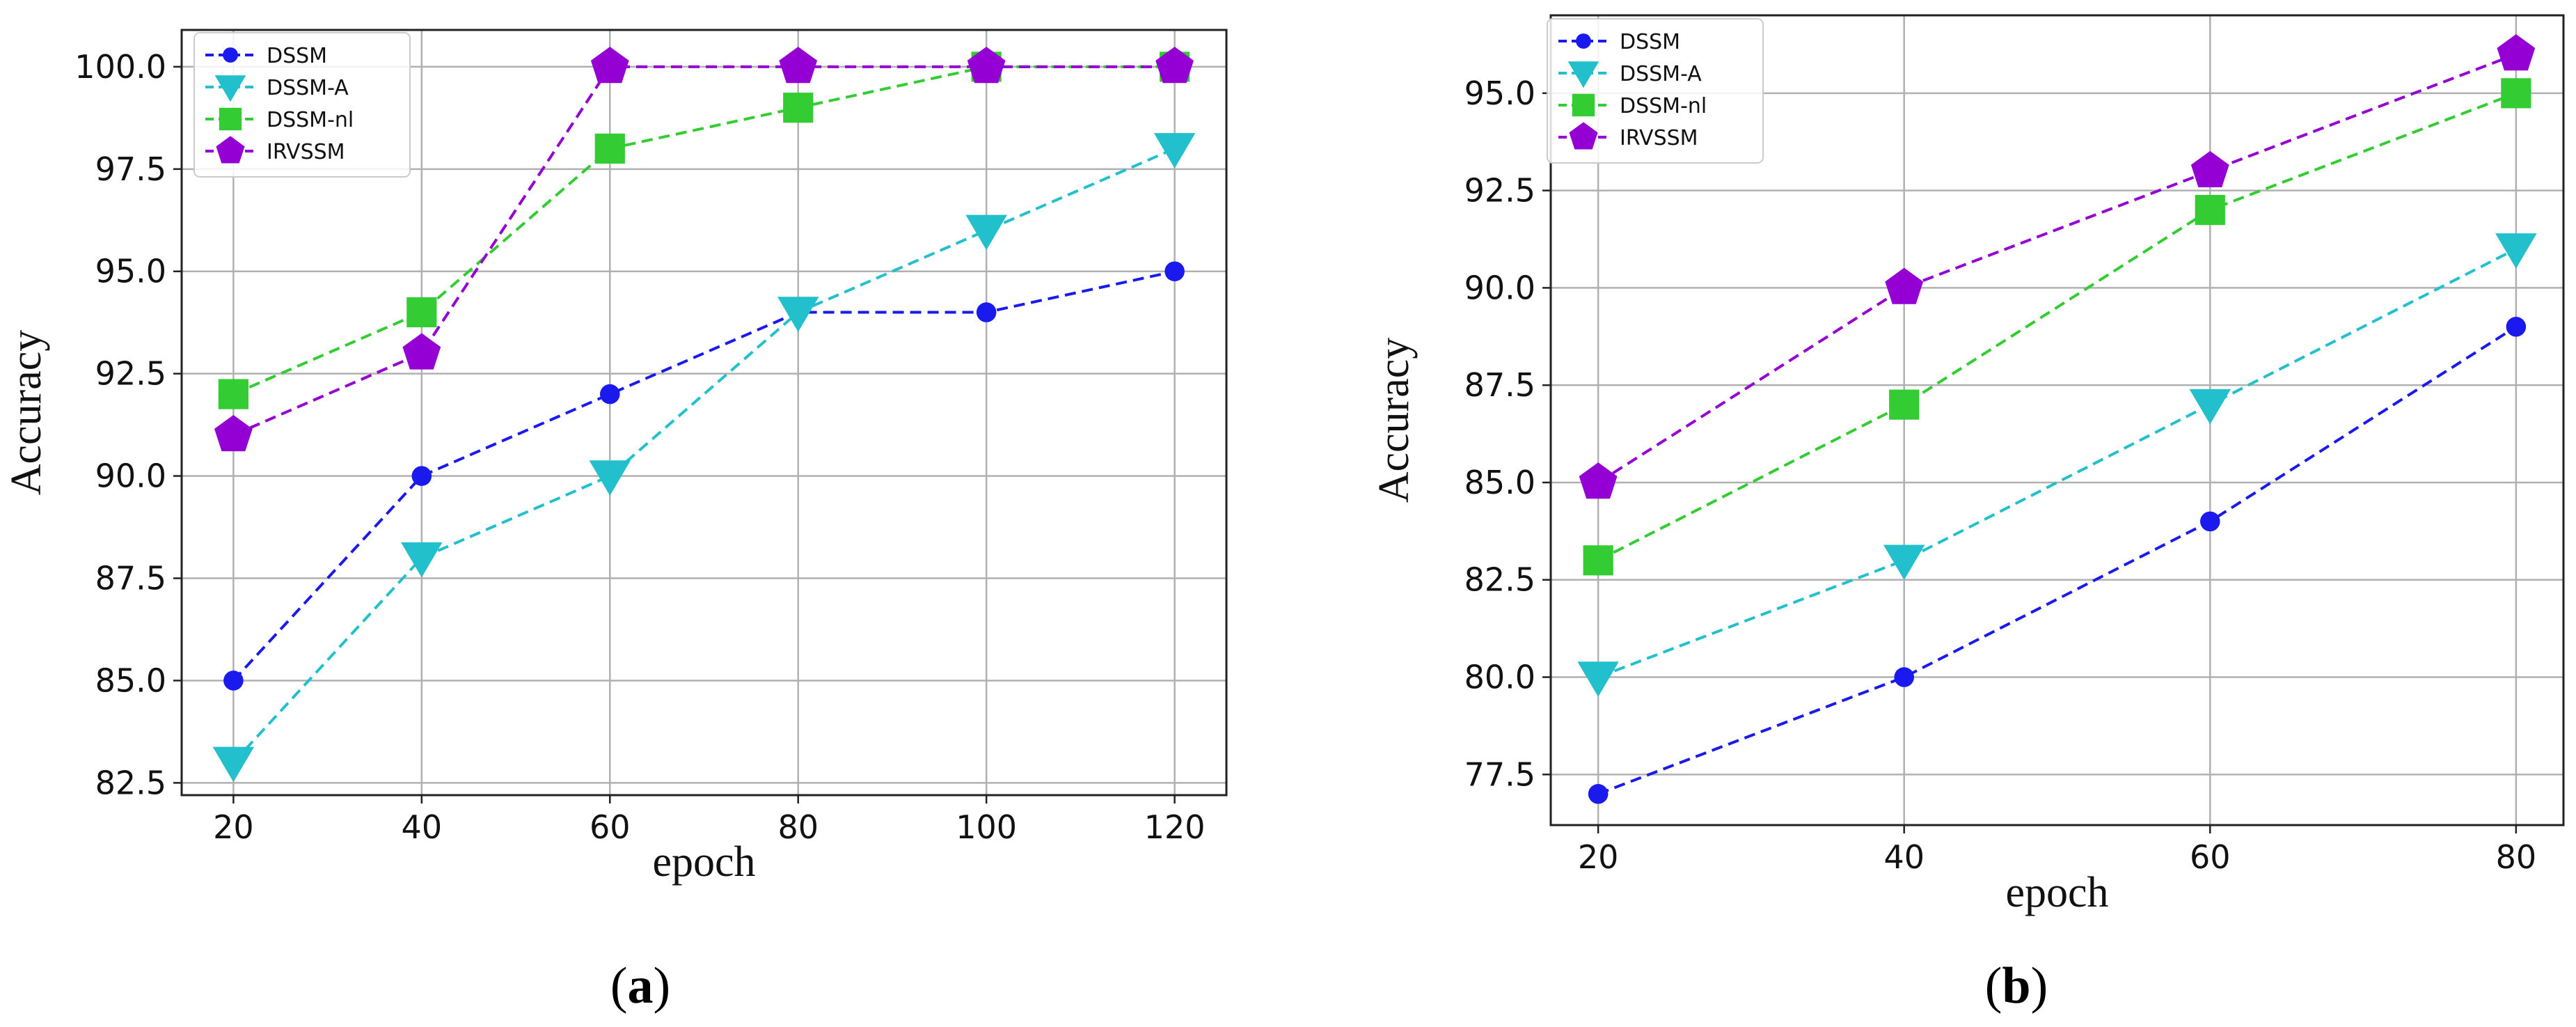  I want to click on x-tick-label: 100, so click(986, 827).